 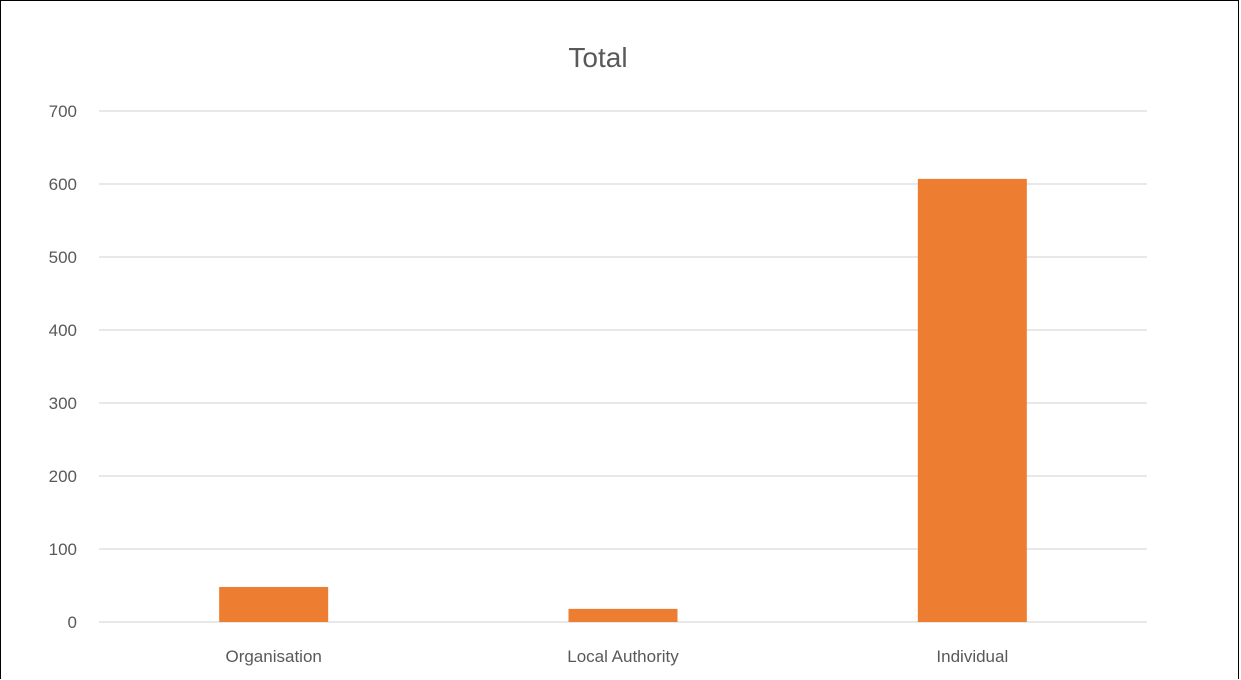 What do you see at coordinates (63, 184) in the screenshot?
I see `y-tick-label: 600` at bounding box center [63, 184].